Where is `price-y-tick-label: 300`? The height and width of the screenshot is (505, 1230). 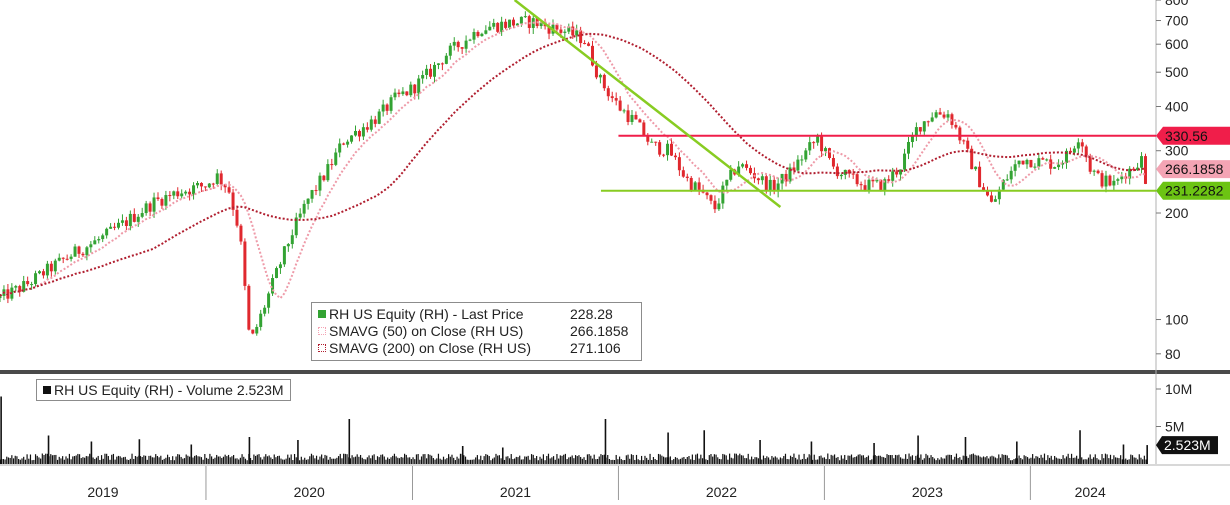 price-y-tick-label: 300 is located at coordinates (1177, 151).